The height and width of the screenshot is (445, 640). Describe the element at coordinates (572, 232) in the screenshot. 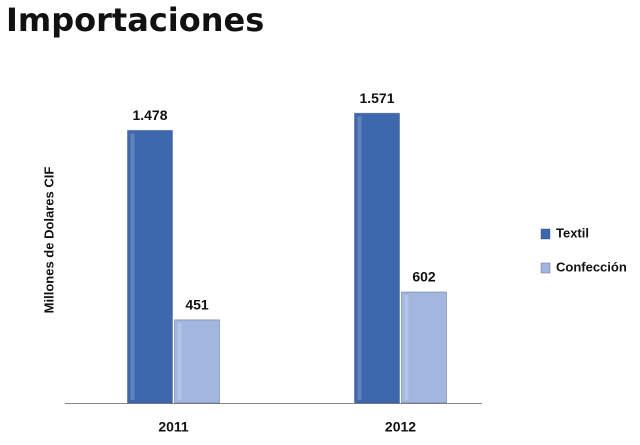

I see `legend-label: Textil` at that location.